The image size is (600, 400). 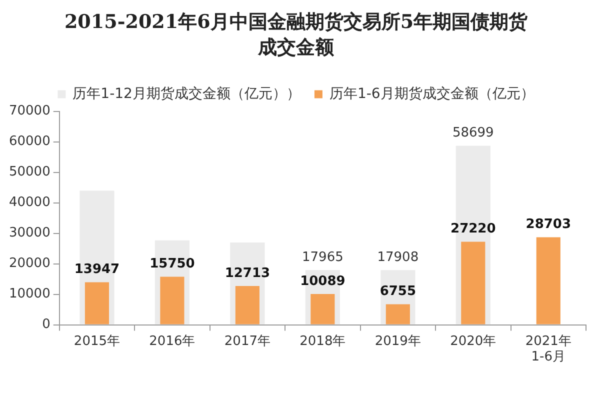 What do you see at coordinates (323, 341) in the screenshot?
I see `x-tick-label: 2018年` at bounding box center [323, 341].